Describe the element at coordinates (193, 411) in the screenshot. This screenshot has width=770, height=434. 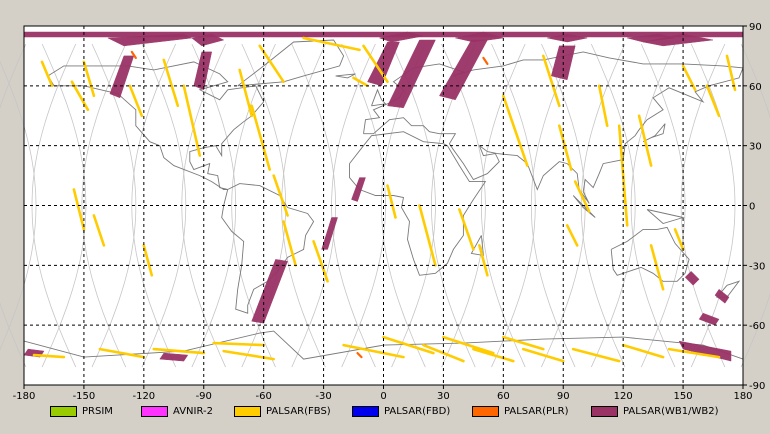
I see `legend-label: AVNIR-2` at that location.